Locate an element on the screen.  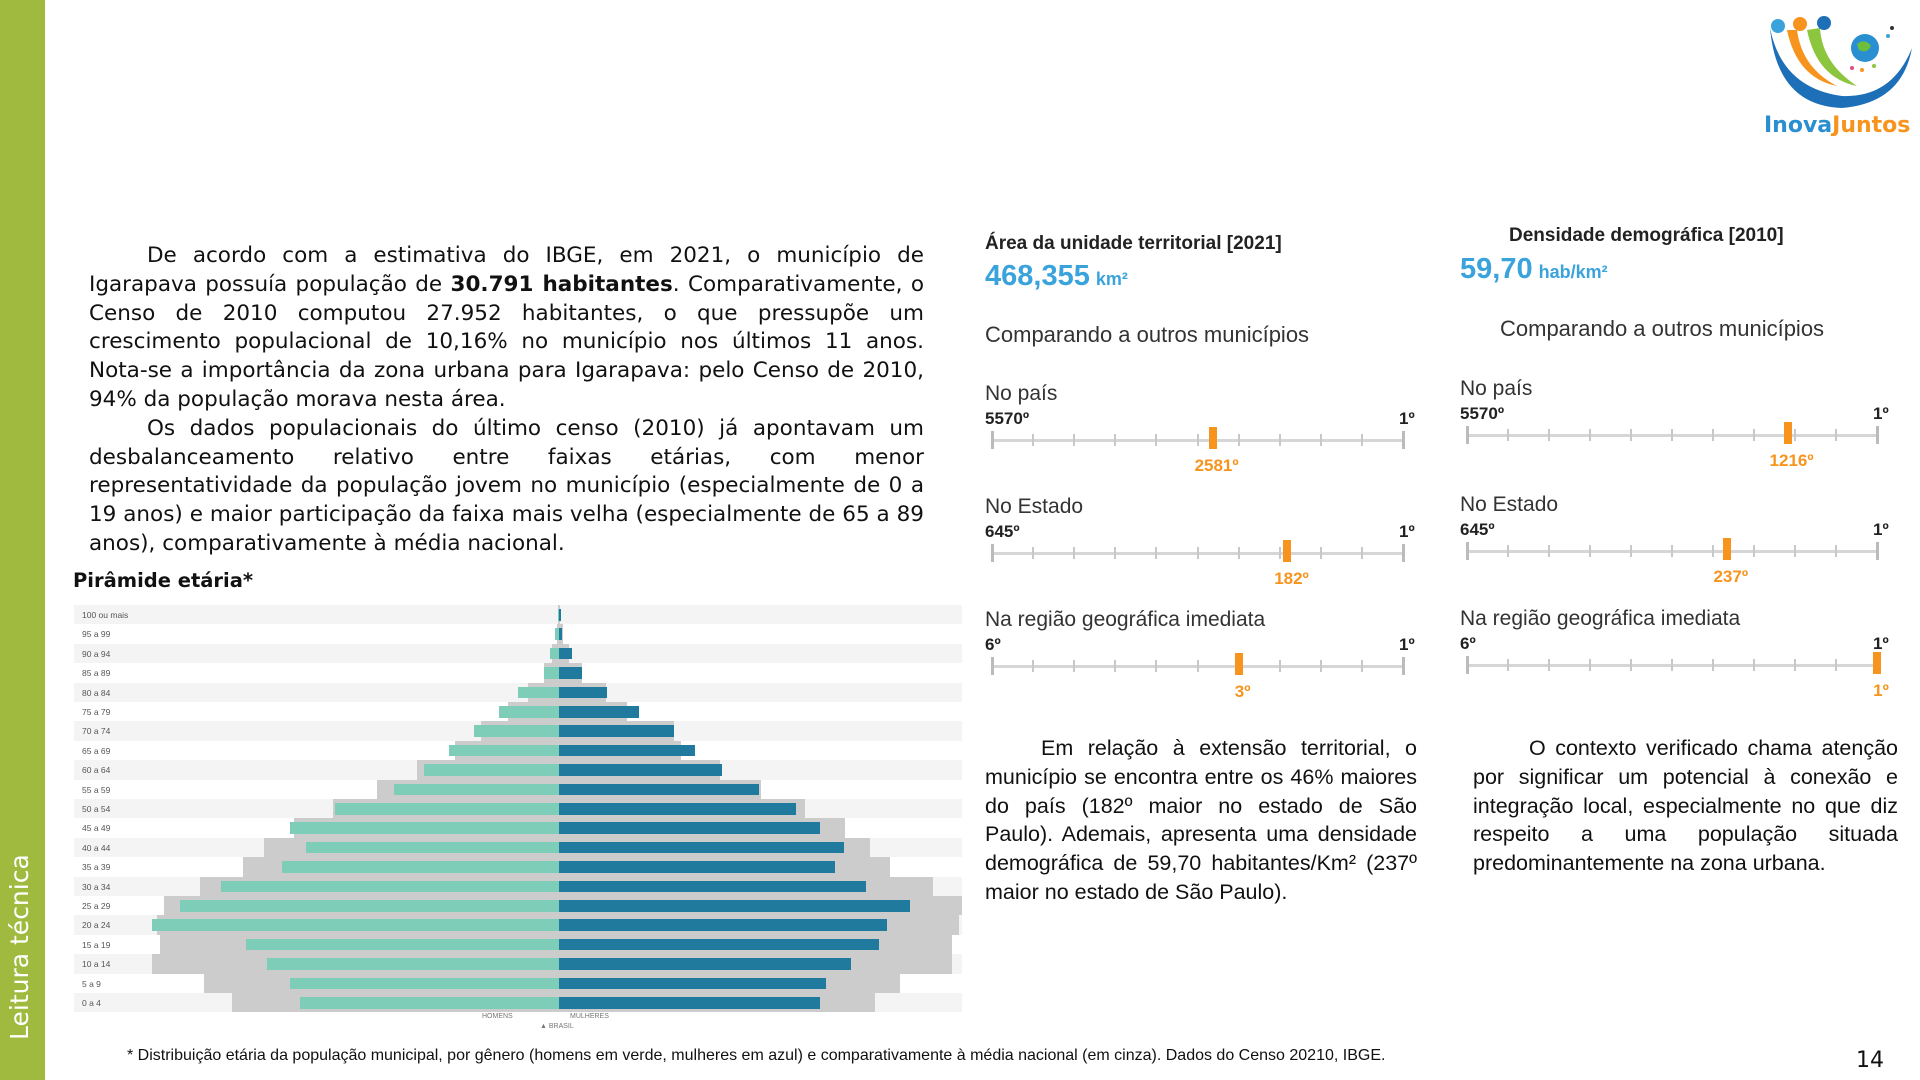
area-unit: km² is located at coordinates (1111, 279).